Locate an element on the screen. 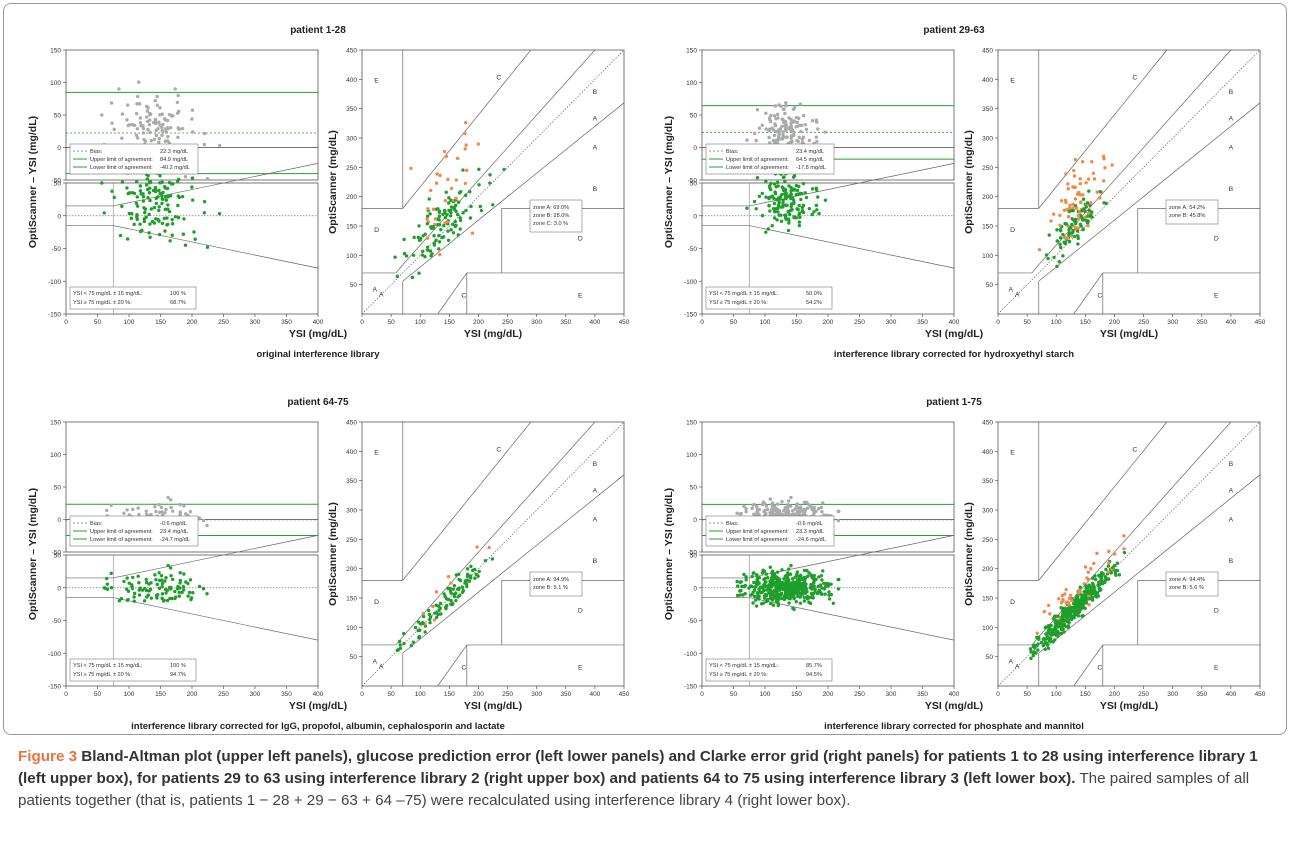 The image size is (1292, 852). clarke-xtick-label: 0 is located at coordinates (362, 322).